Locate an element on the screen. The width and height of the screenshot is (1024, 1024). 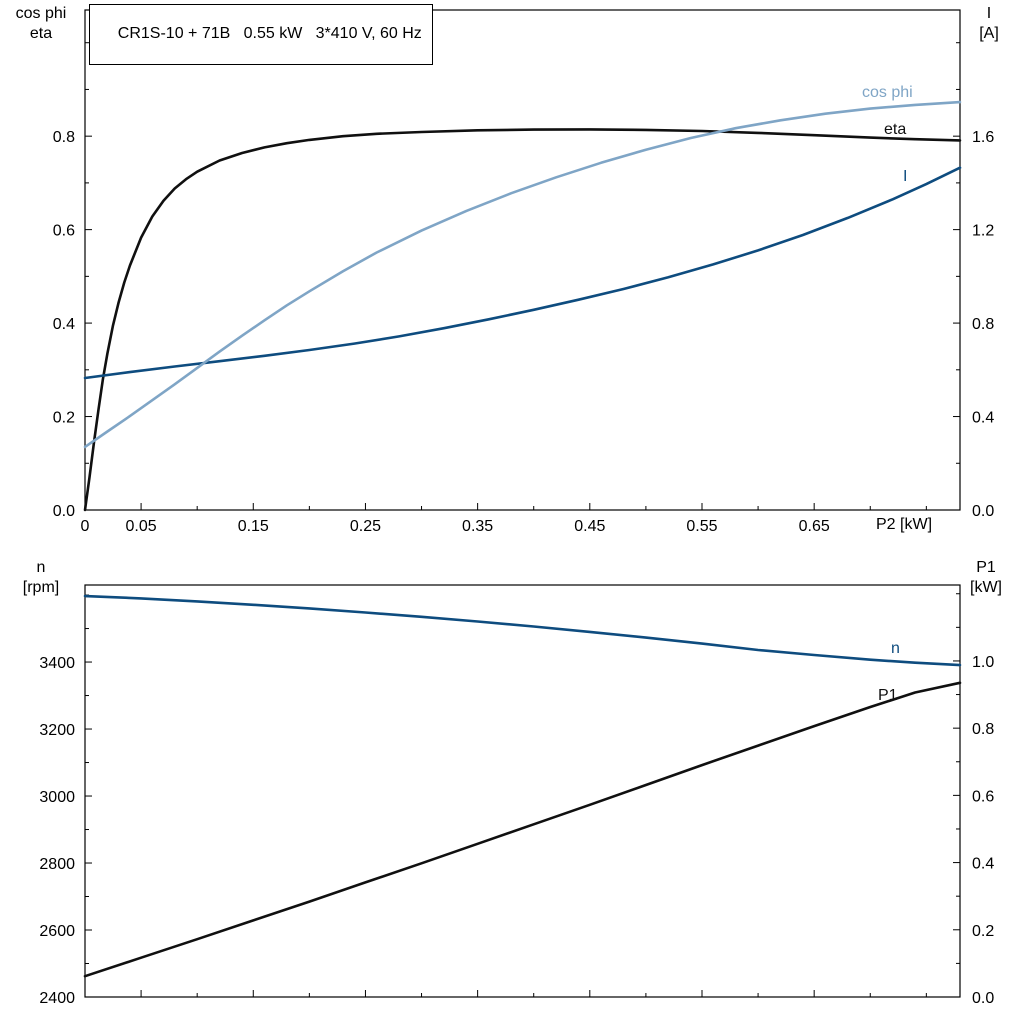
chart-title-box: CR1S-10 + 71B 0.55 kW 3*410 V, 60 Hz is located at coordinates (261, 34).